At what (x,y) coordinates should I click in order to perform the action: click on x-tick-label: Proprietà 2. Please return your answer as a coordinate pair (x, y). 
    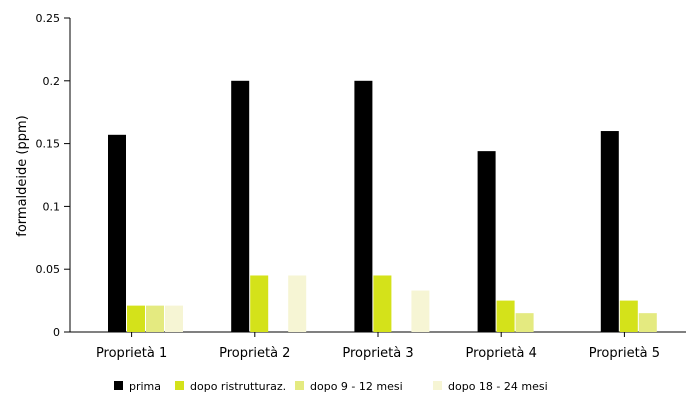
    Looking at the image, I should click on (254, 353).